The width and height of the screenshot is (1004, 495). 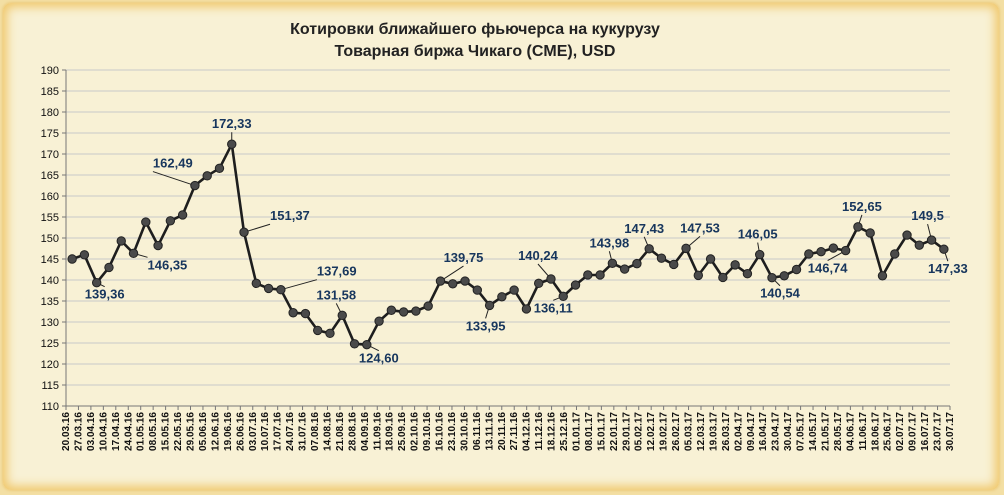 I want to click on data-label: 147,43, so click(x=644, y=228).